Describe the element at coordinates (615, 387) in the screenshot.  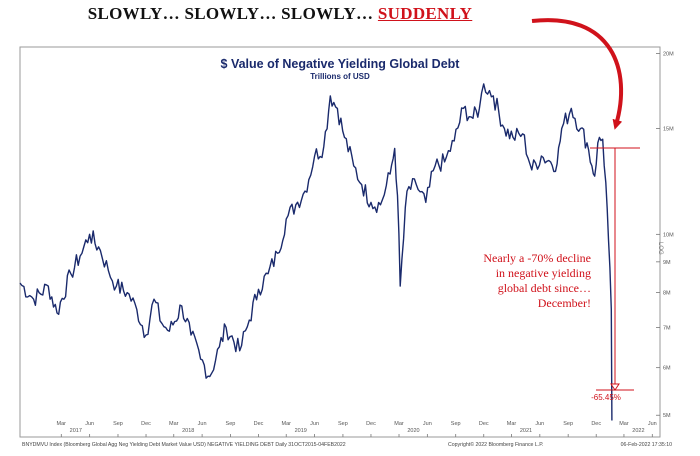
I see `measure-triangle-icon` at that location.